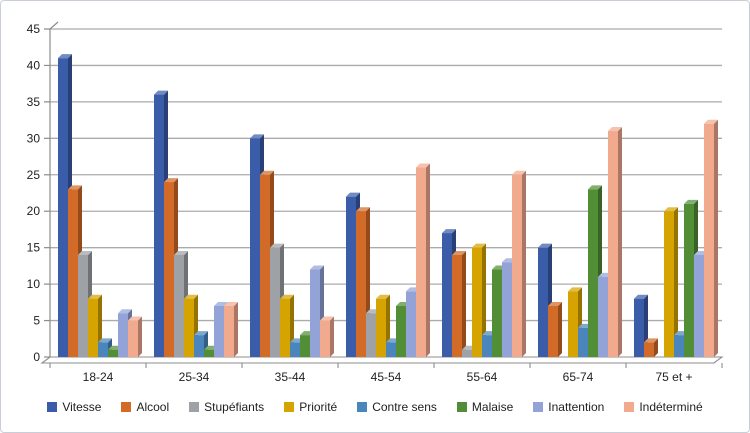 The height and width of the screenshot is (433, 750). I want to click on legend-label: Priorité, so click(318, 407).